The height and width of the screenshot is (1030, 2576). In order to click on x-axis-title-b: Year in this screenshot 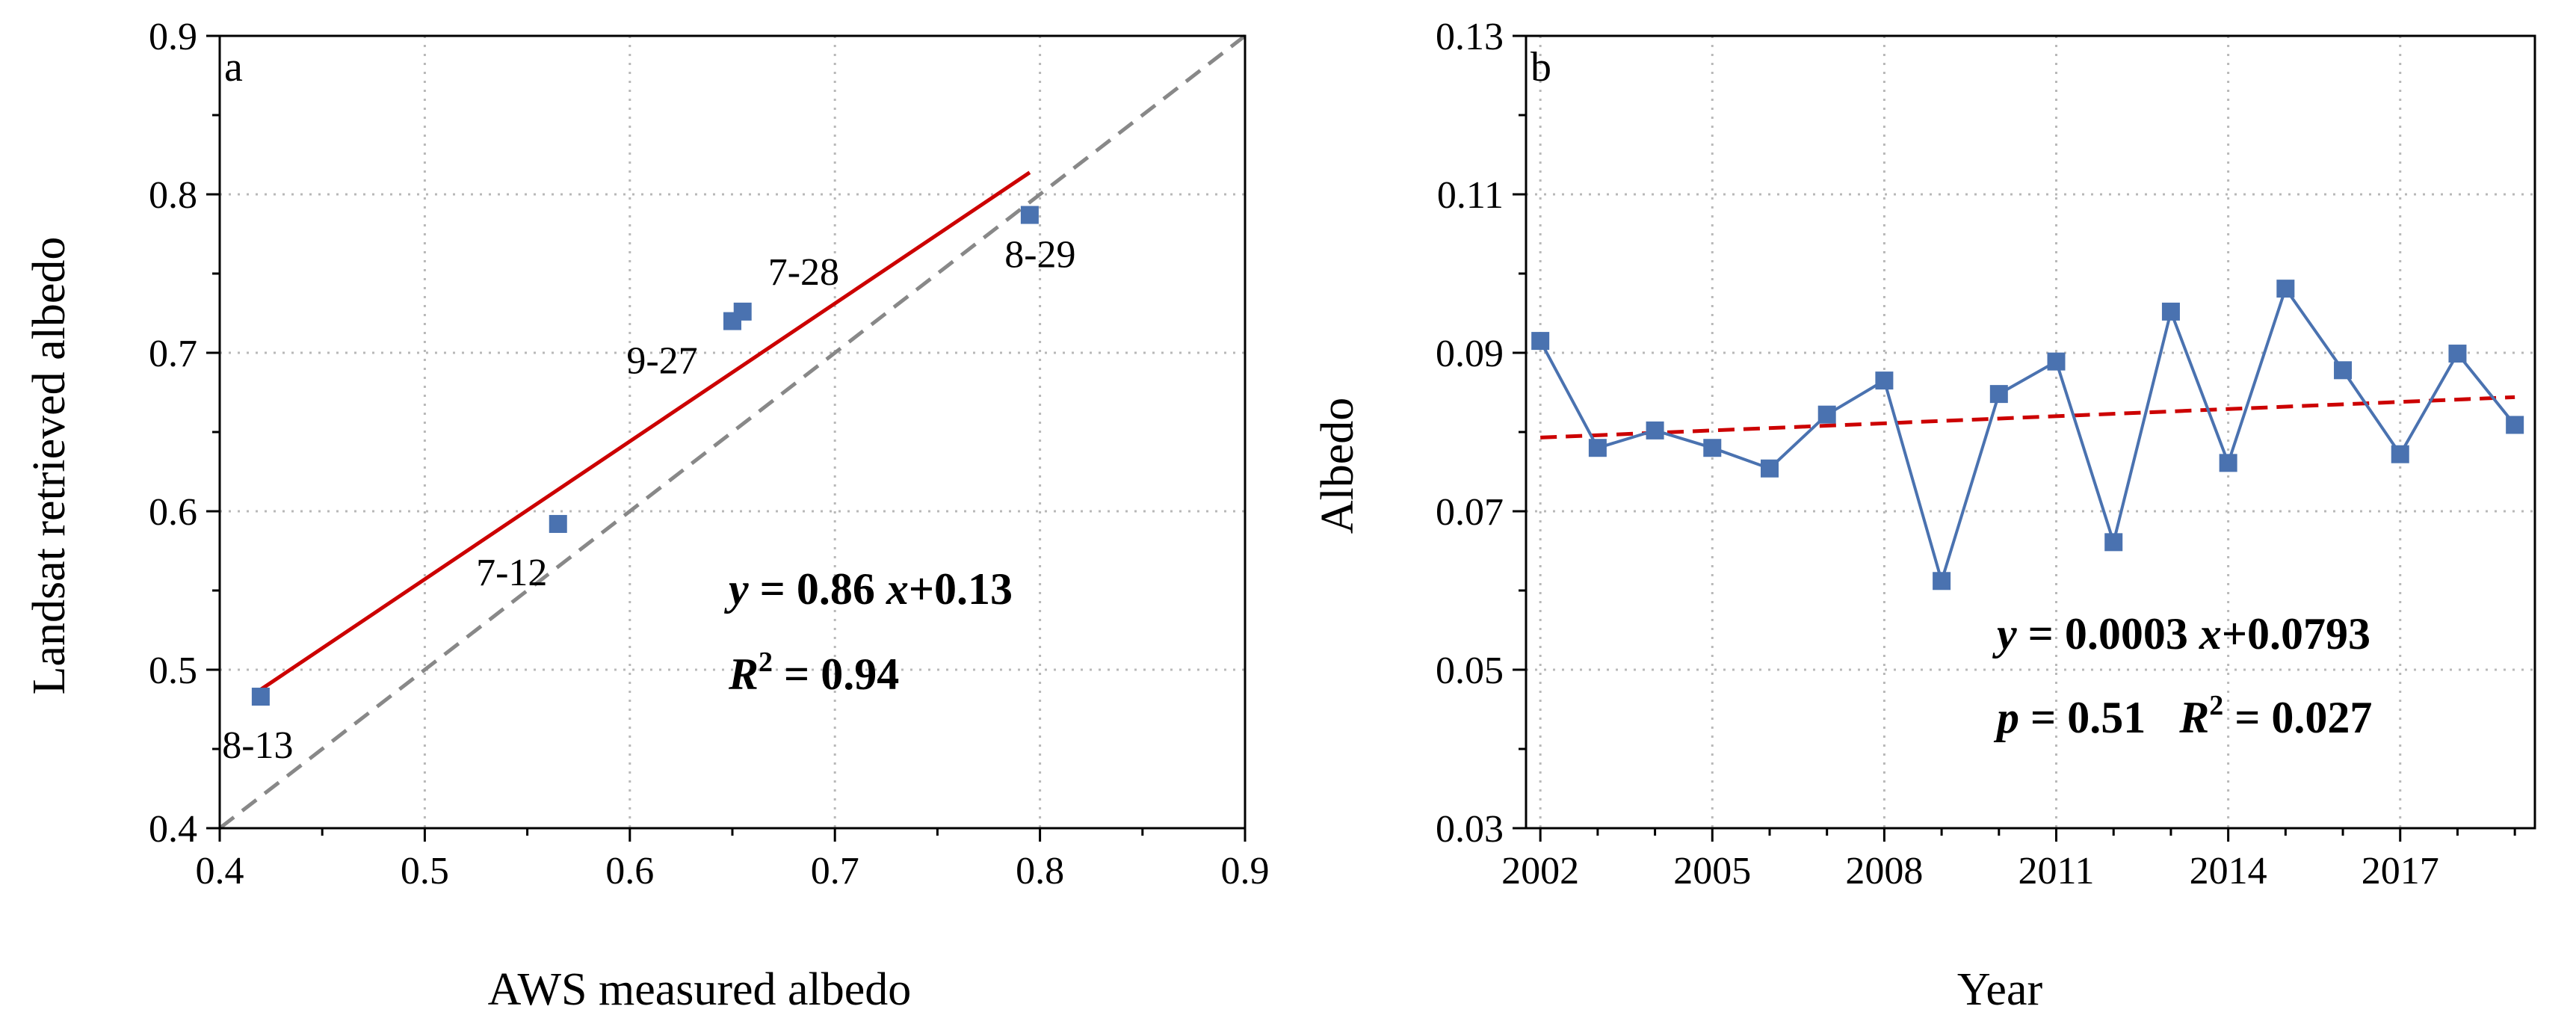, I will do `click(2000, 989)`.